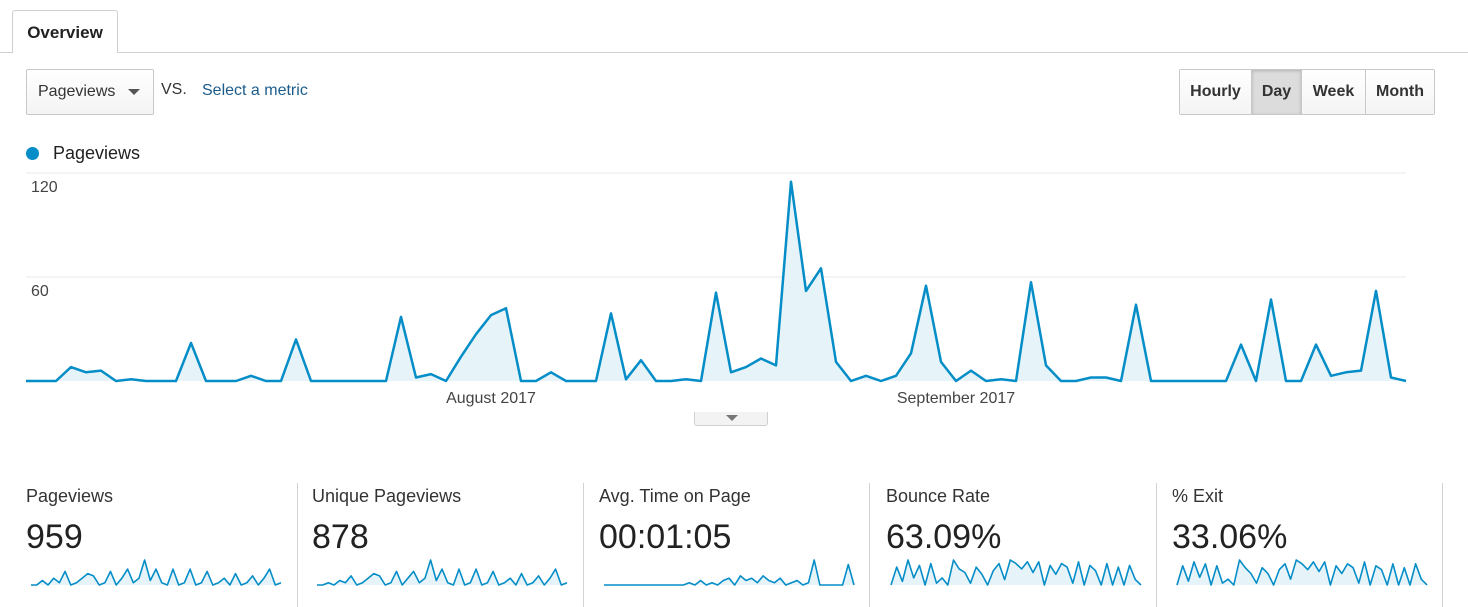 The width and height of the screenshot is (1468, 607). What do you see at coordinates (97, 153) in the screenshot?
I see `legend-label: Pageviews` at bounding box center [97, 153].